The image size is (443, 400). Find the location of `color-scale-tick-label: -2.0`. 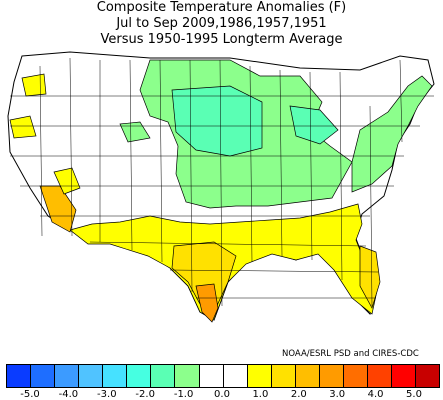

color-scale-tick-label: -2.0 is located at coordinates (145, 394).